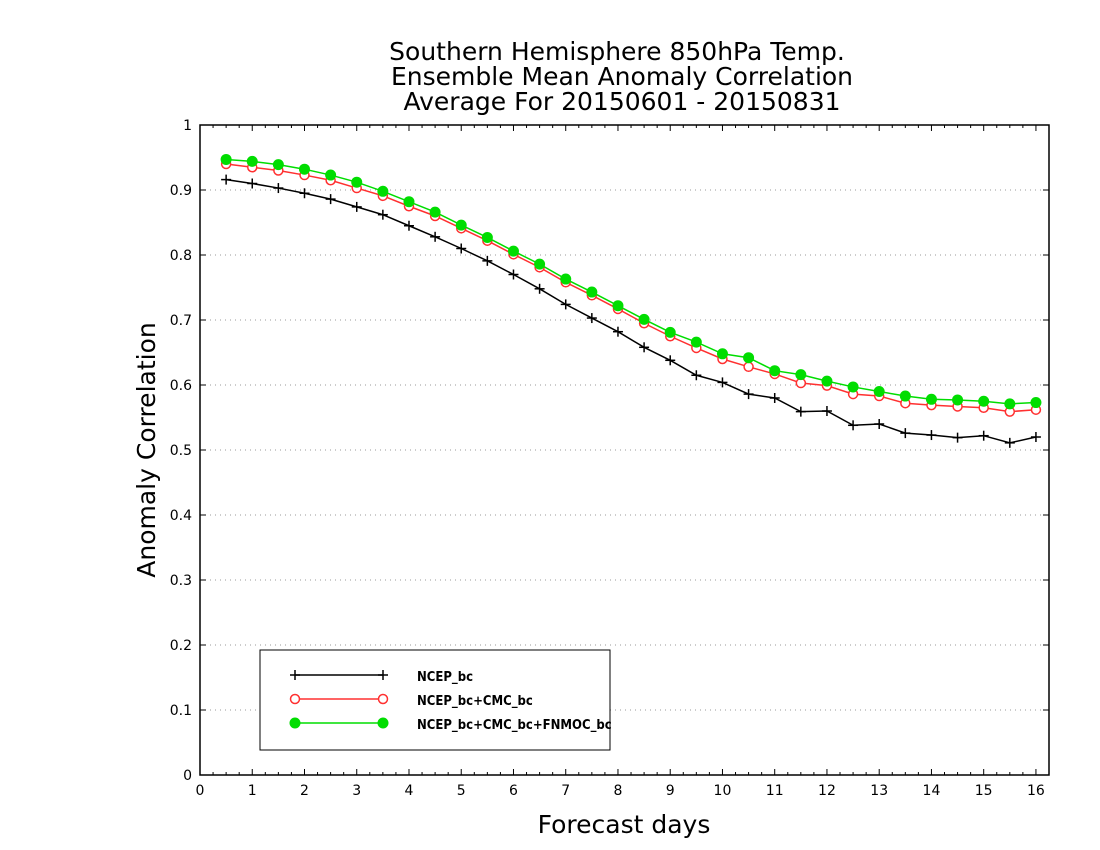 This screenshot has width=1100, height=850. What do you see at coordinates (932, 791) in the screenshot?
I see `x-tick-label: 14` at bounding box center [932, 791].